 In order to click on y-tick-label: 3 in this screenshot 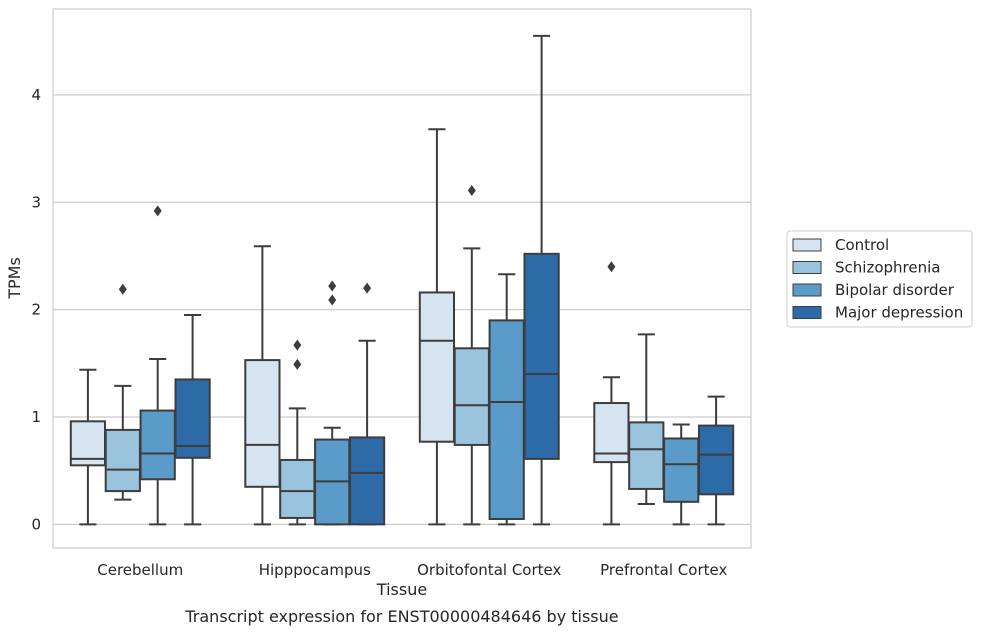, I will do `click(36, 202)`.